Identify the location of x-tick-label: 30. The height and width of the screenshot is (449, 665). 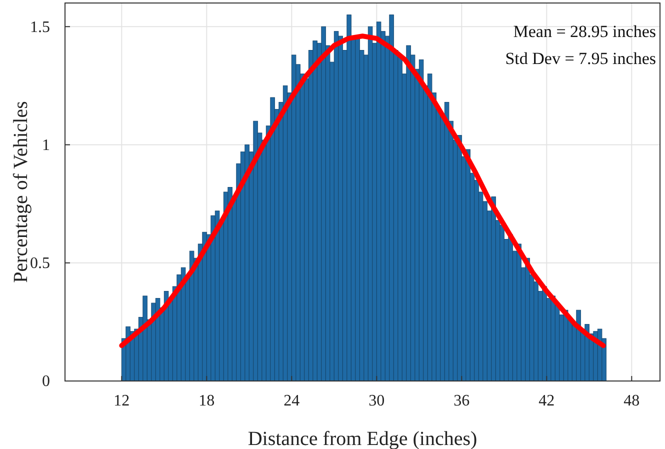
(376, 401).